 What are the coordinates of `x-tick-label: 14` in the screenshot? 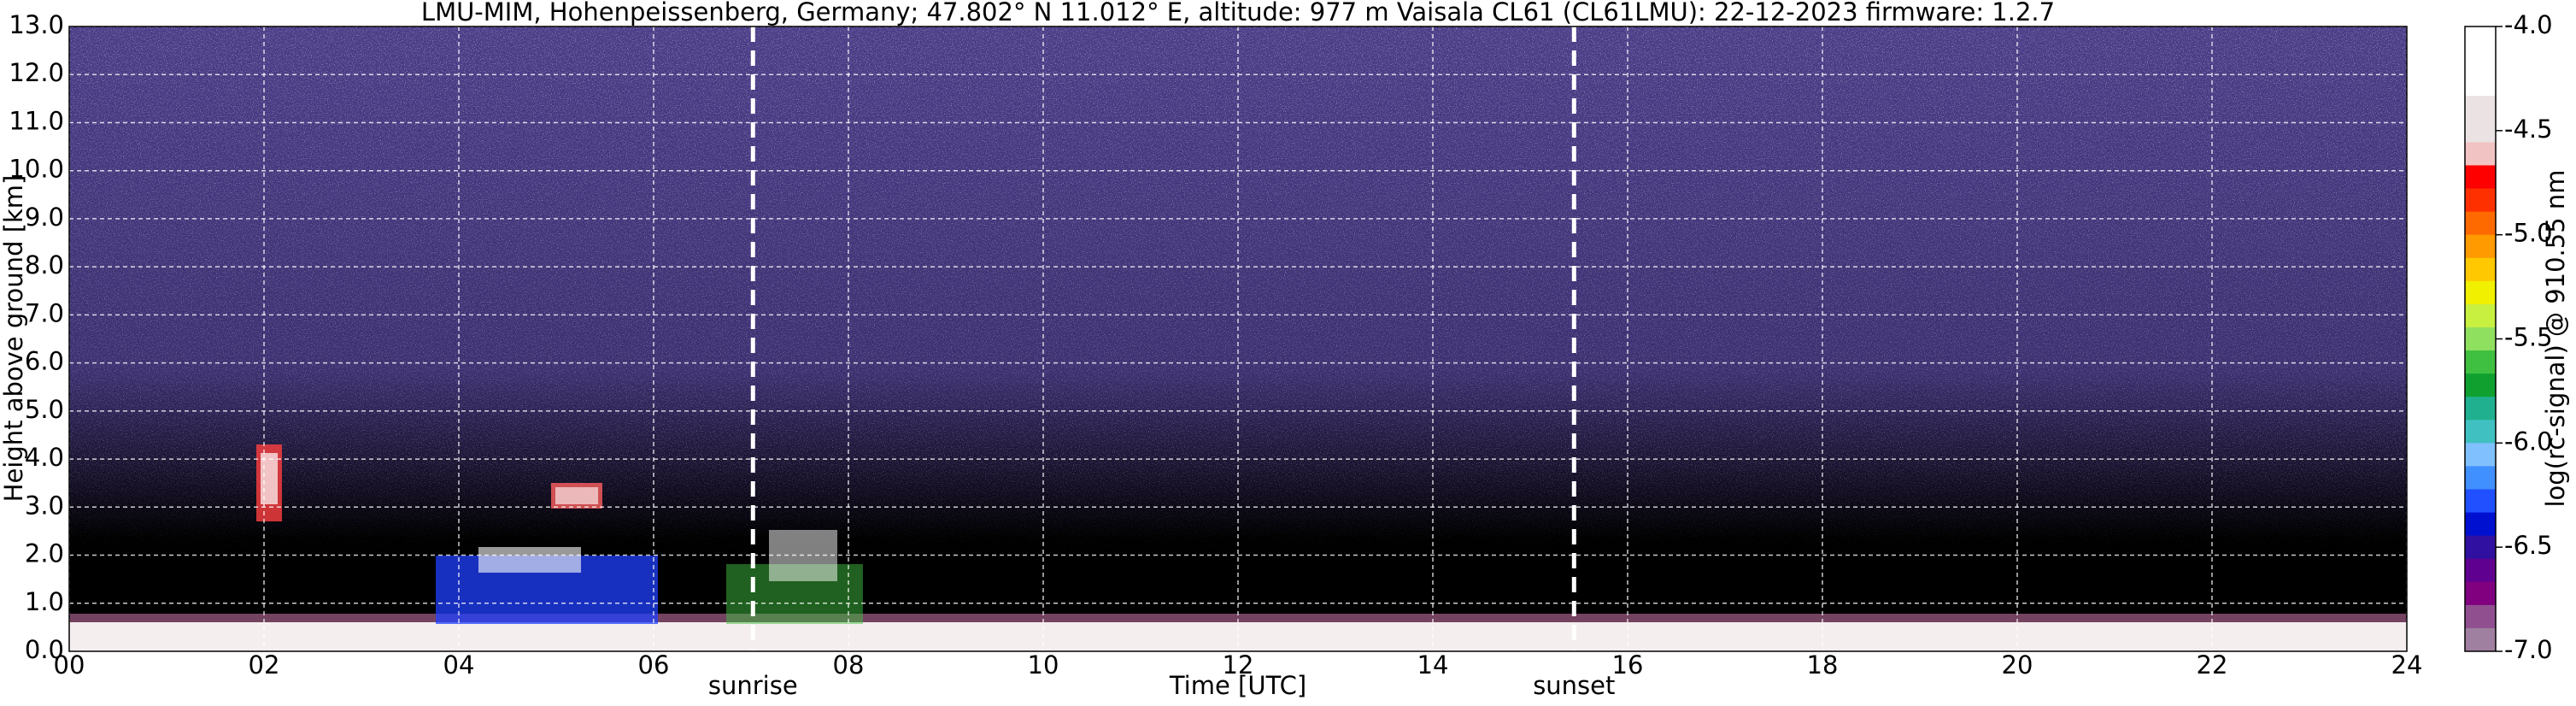 It's located at (1433, 665).